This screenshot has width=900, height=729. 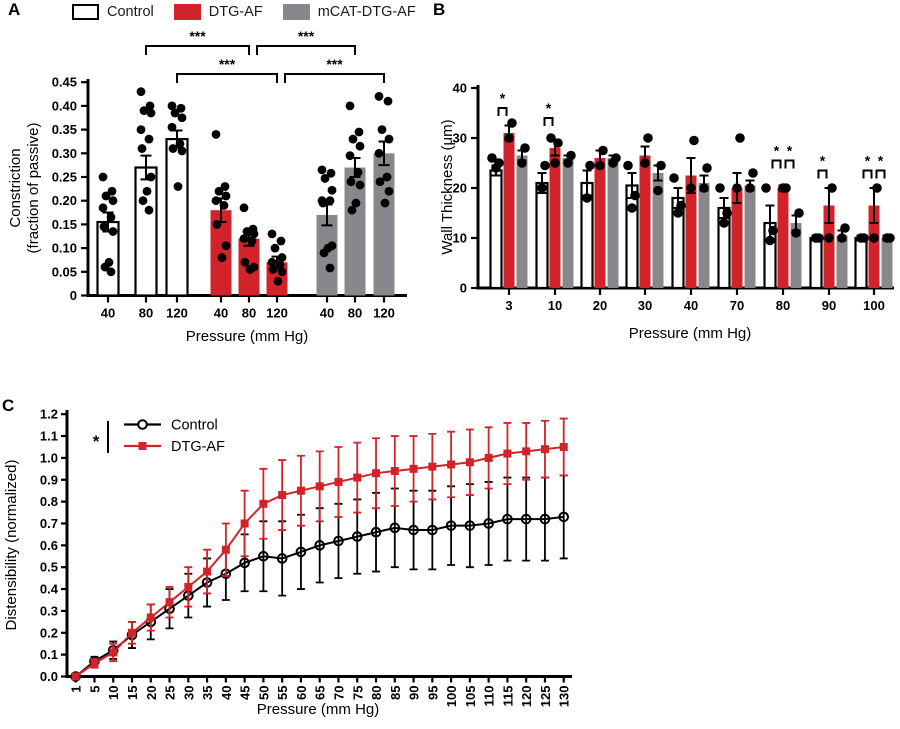 What do you see at coordinates (507, 696) in the screenshot?
I see `svg-text: 115` at bounding box center [507, 696].